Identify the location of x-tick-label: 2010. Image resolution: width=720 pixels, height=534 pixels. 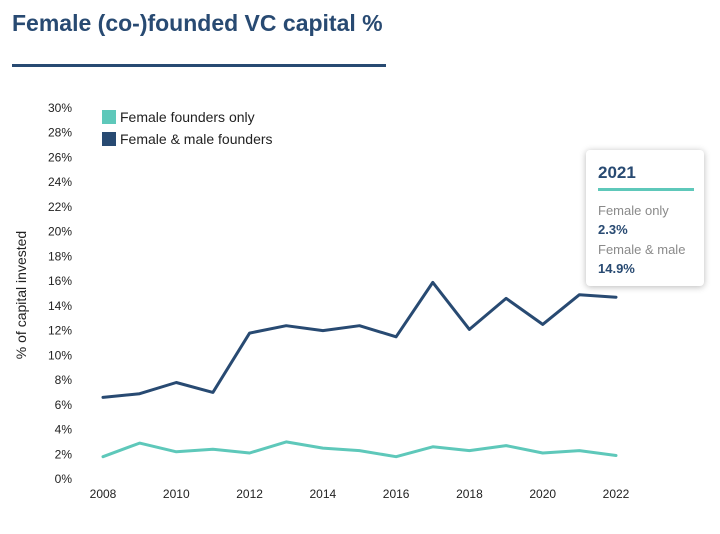
(176, 494).